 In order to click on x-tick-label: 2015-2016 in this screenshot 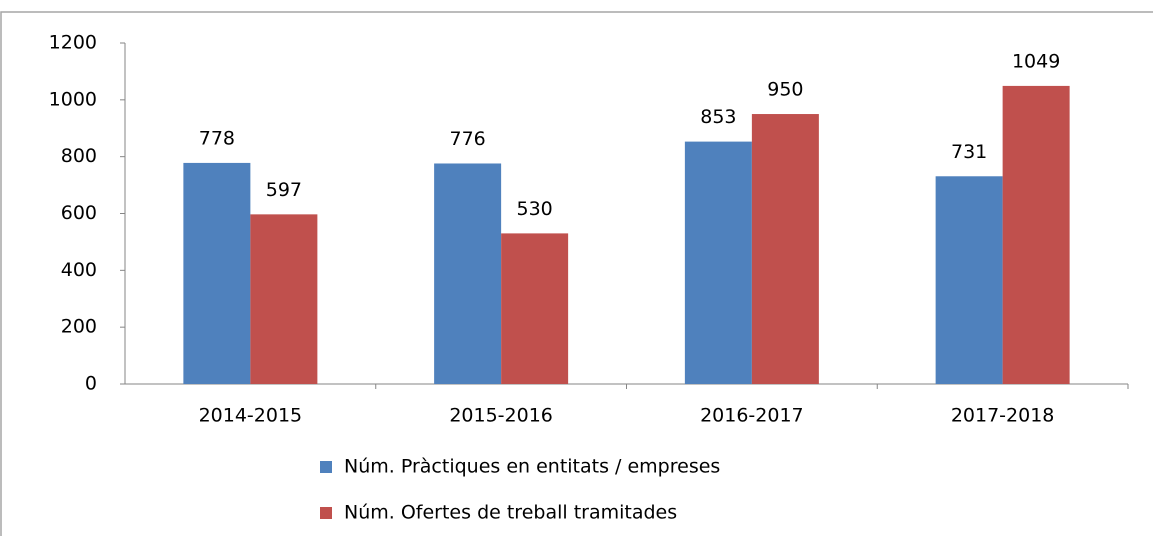, I will do `click(501, 416)`.